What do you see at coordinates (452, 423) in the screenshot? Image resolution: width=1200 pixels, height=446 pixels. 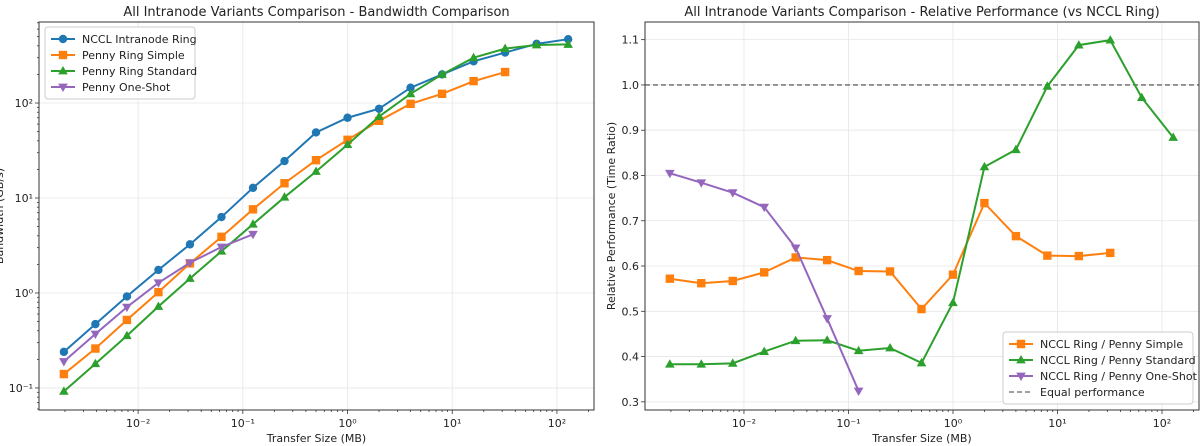 I see `x-tick-label: 10¹` at bounding box center [452, 423].